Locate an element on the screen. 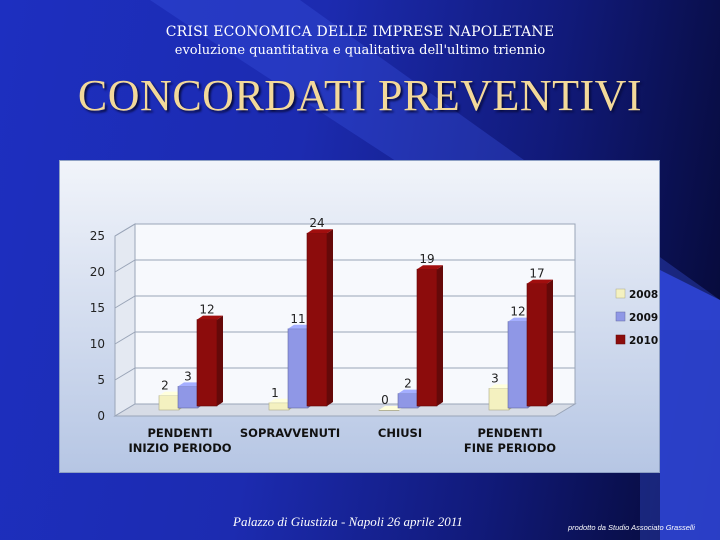 This screenshot has height=540, width=720. data-label: 11 is located at coordinates (297, 319).